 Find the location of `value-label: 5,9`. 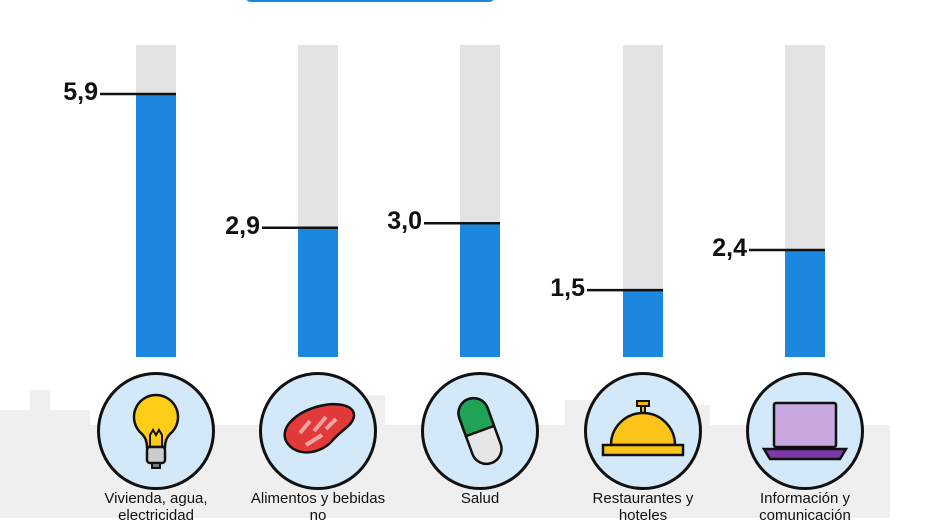

value-label: 5,9 is located at coordinates (80, 92).